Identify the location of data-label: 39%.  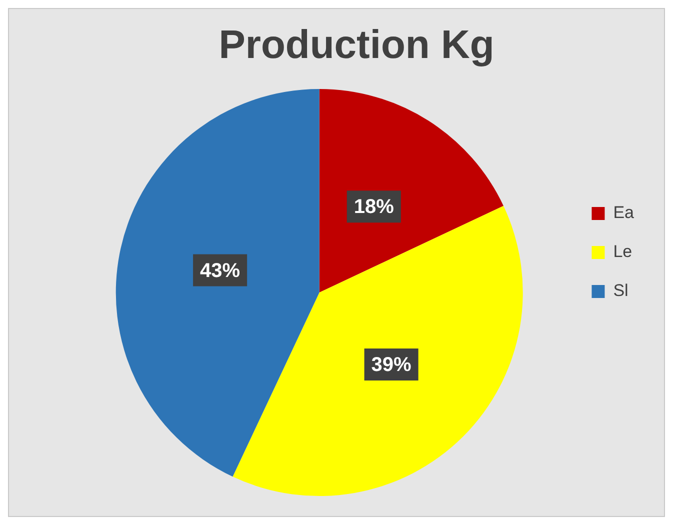
(391, 365).